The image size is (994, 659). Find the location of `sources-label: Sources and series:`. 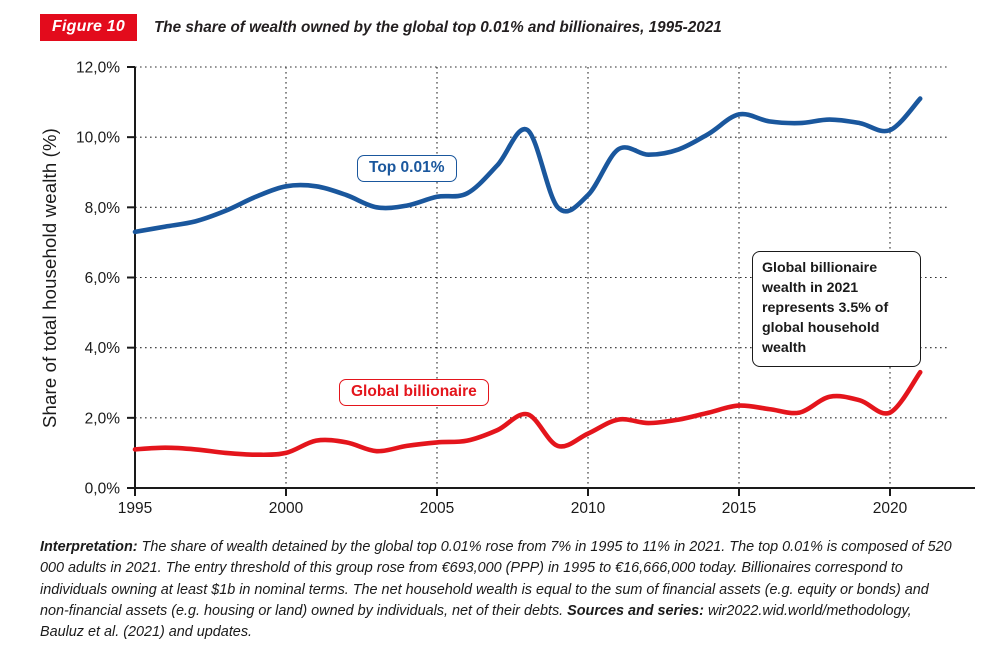

sources-label: Sources and series: is located at coordinates (635, 610).